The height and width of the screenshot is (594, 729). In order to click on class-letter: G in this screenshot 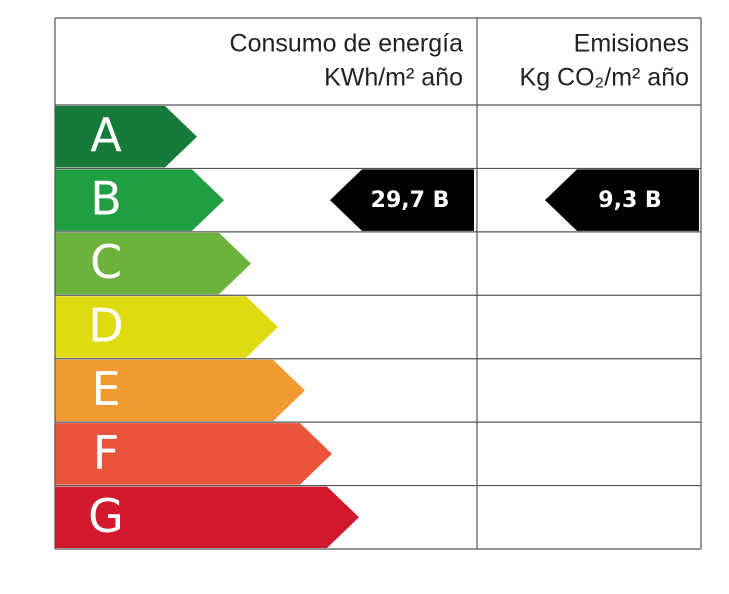, I will do `click(106, 516)`.